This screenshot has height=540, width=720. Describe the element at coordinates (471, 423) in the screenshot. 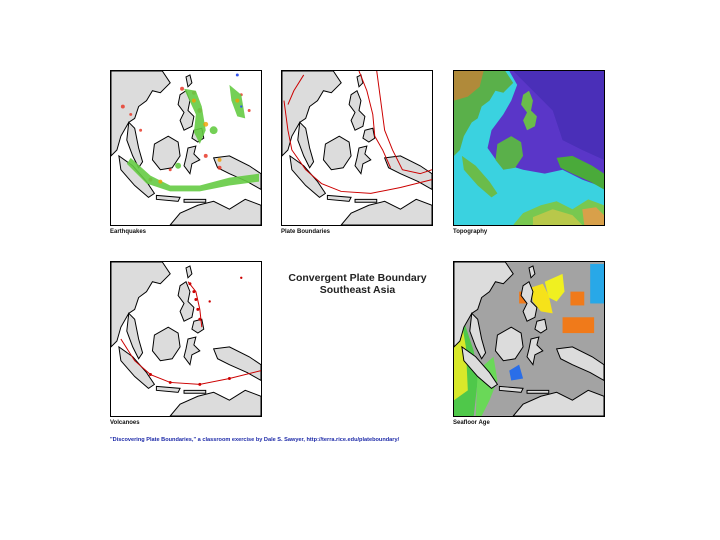

I see `seafloor-age-caption: Seafloor Age` at that location.